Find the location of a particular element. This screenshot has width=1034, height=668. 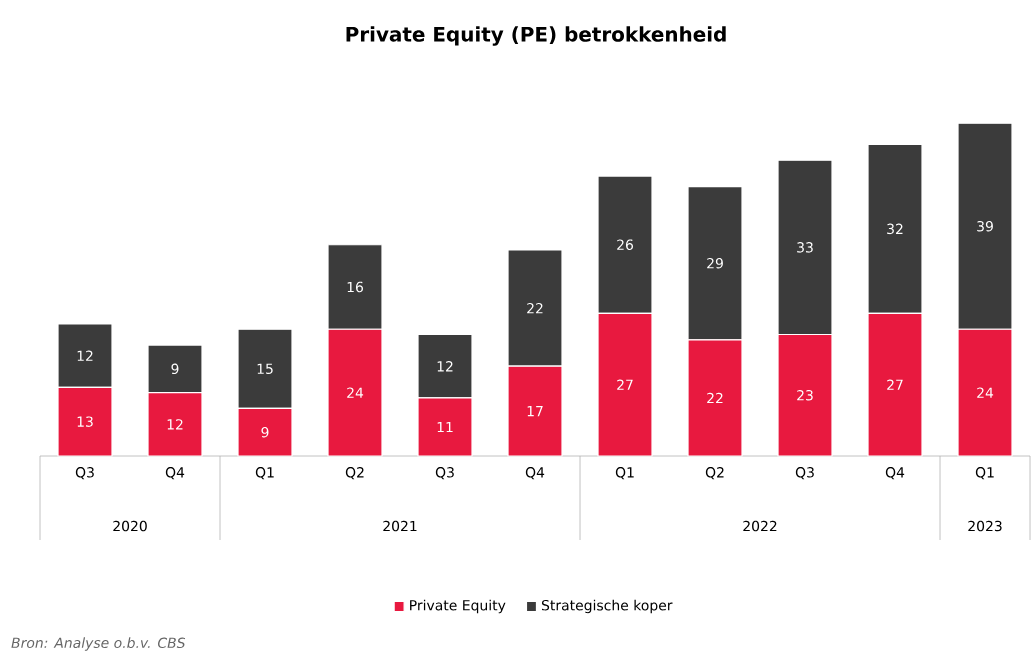

chart-title: Private Equity (PE) betrokkenheid is located at coordinates (536, 36).